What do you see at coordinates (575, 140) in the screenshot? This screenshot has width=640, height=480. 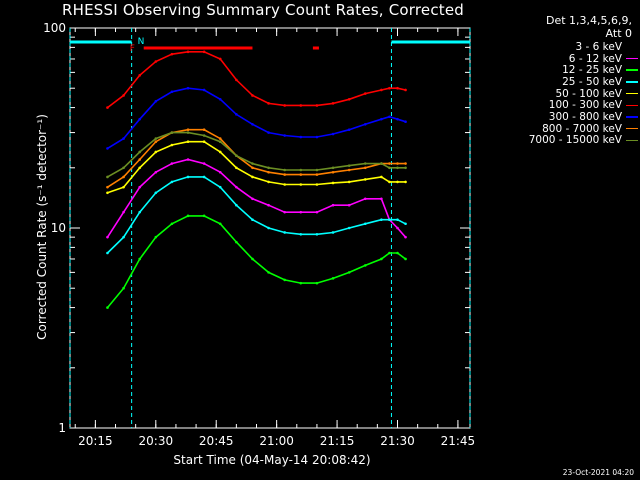 I see `legend-entry-label: 7000 - 15000 keV` at bounding box center [575, 140].